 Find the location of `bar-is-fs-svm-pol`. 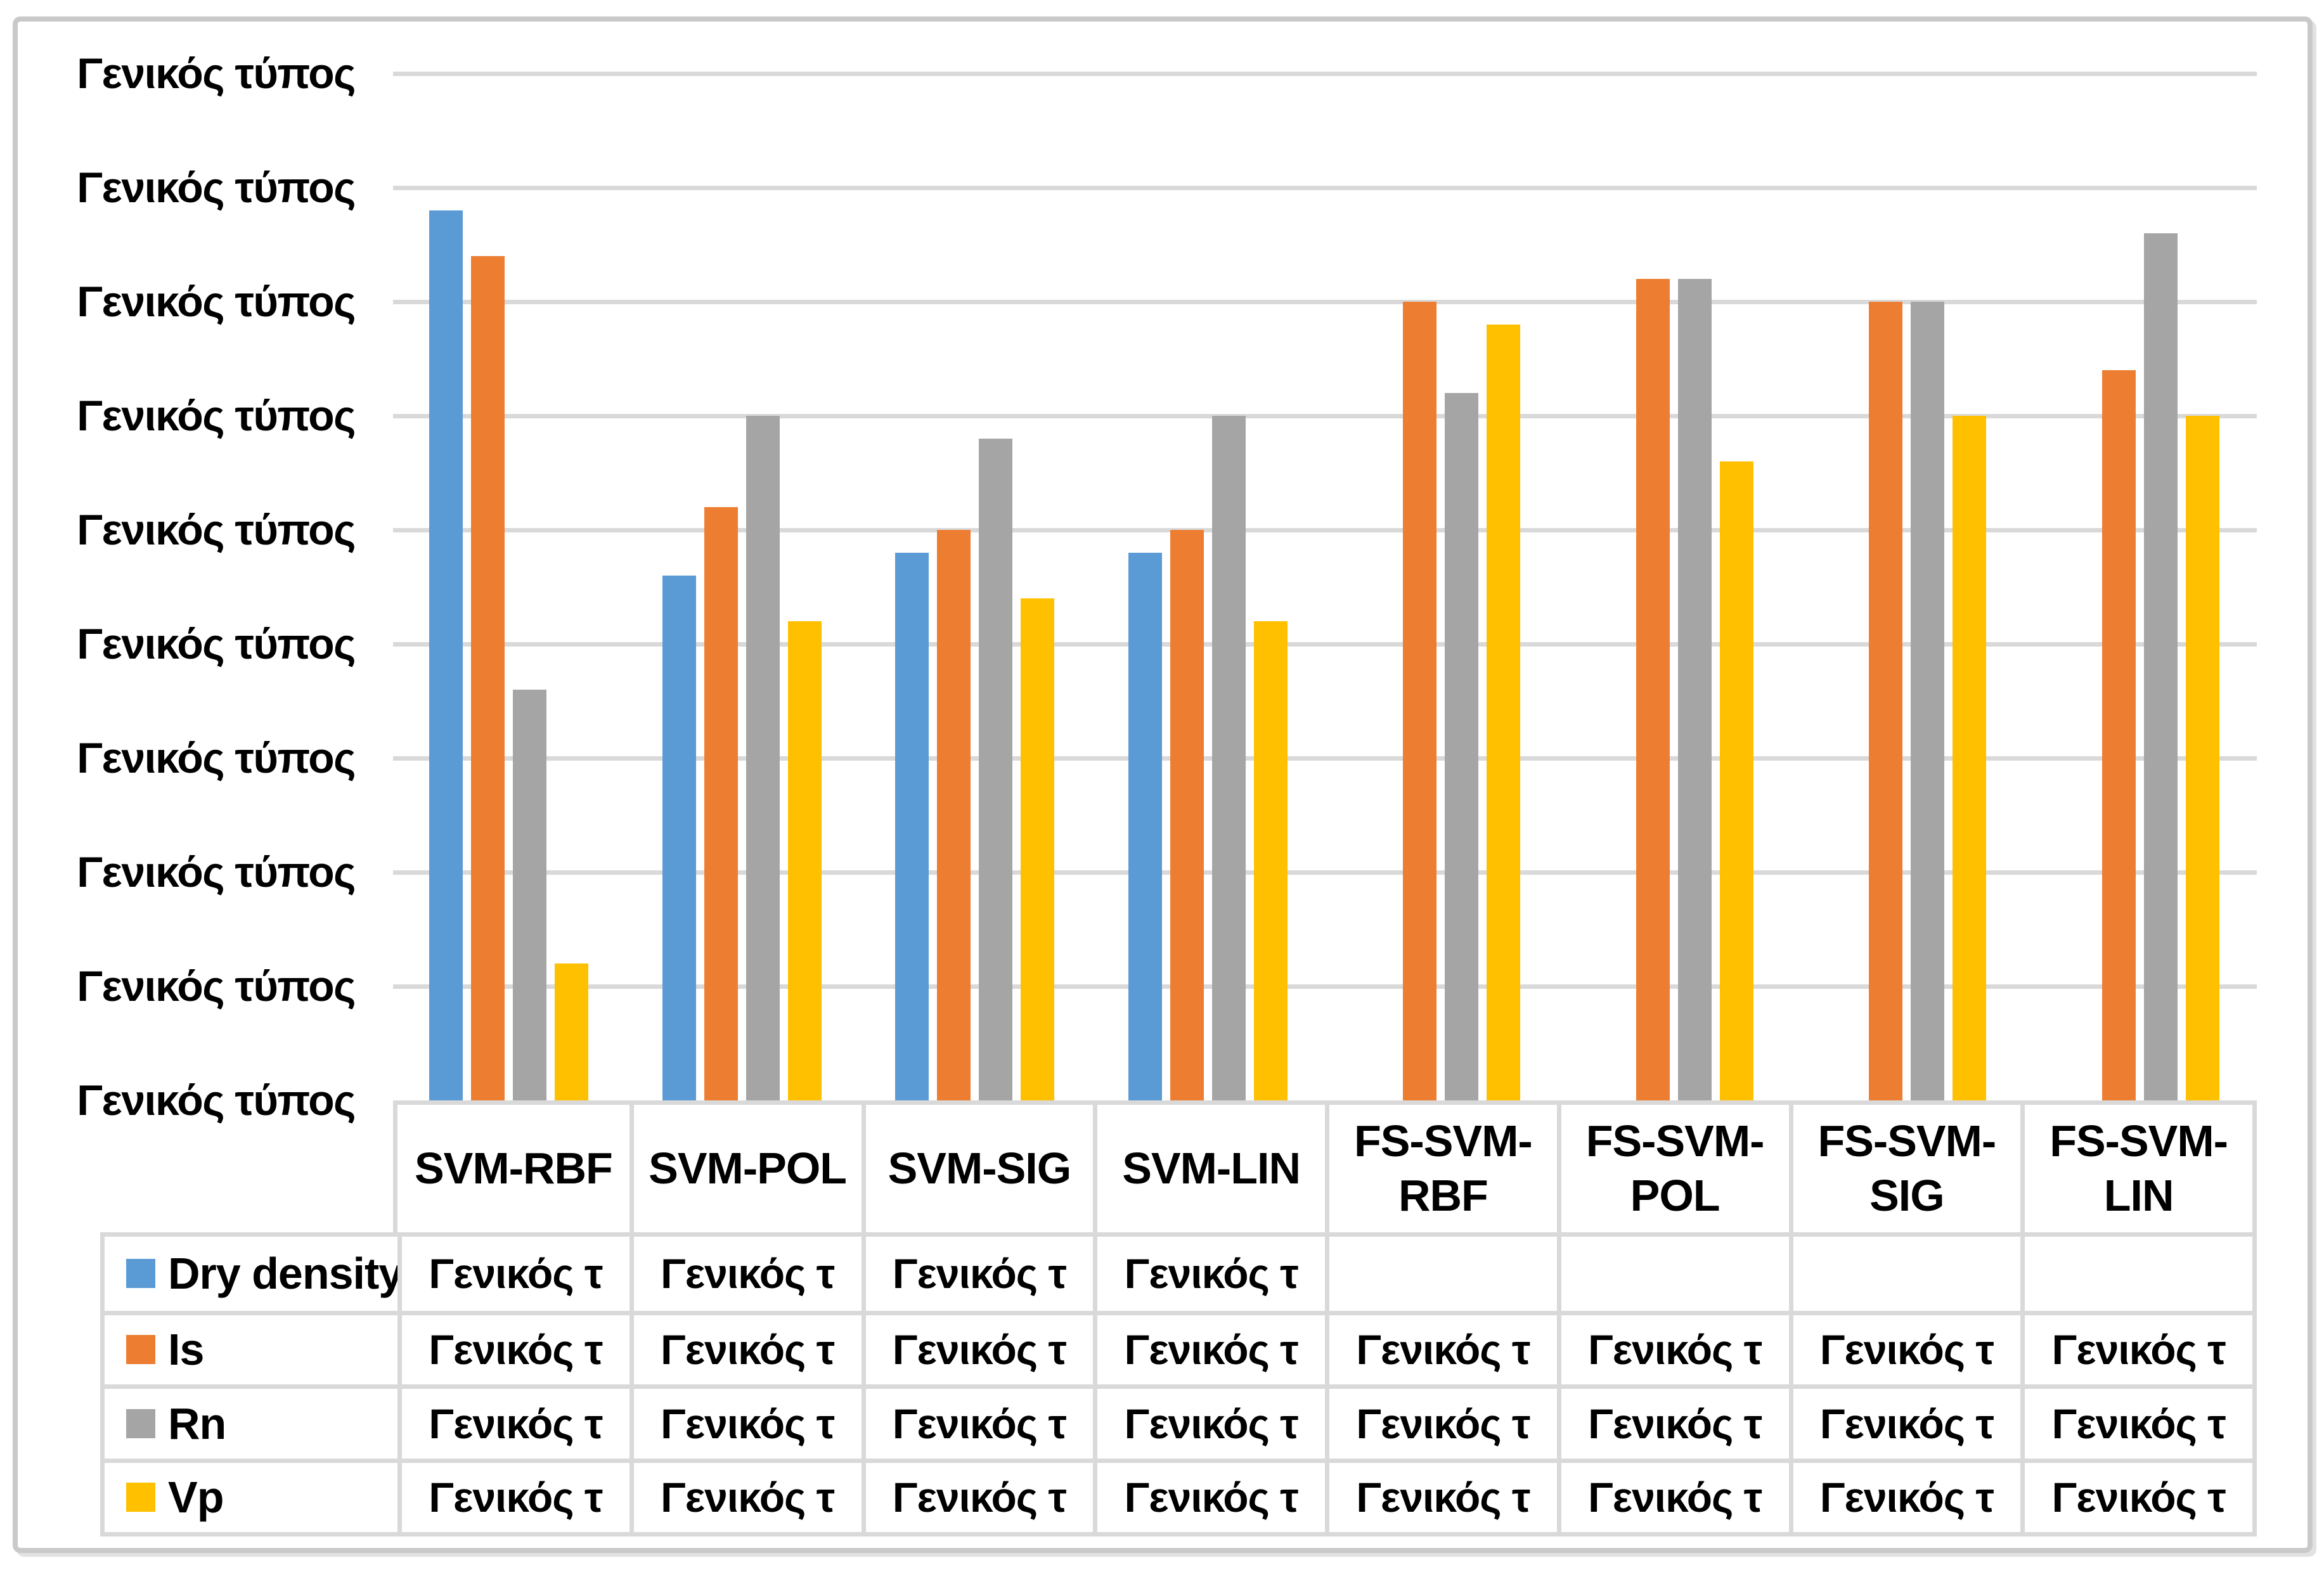

bar-is-fs-svm-pol is located at coordinates (1653, 691).